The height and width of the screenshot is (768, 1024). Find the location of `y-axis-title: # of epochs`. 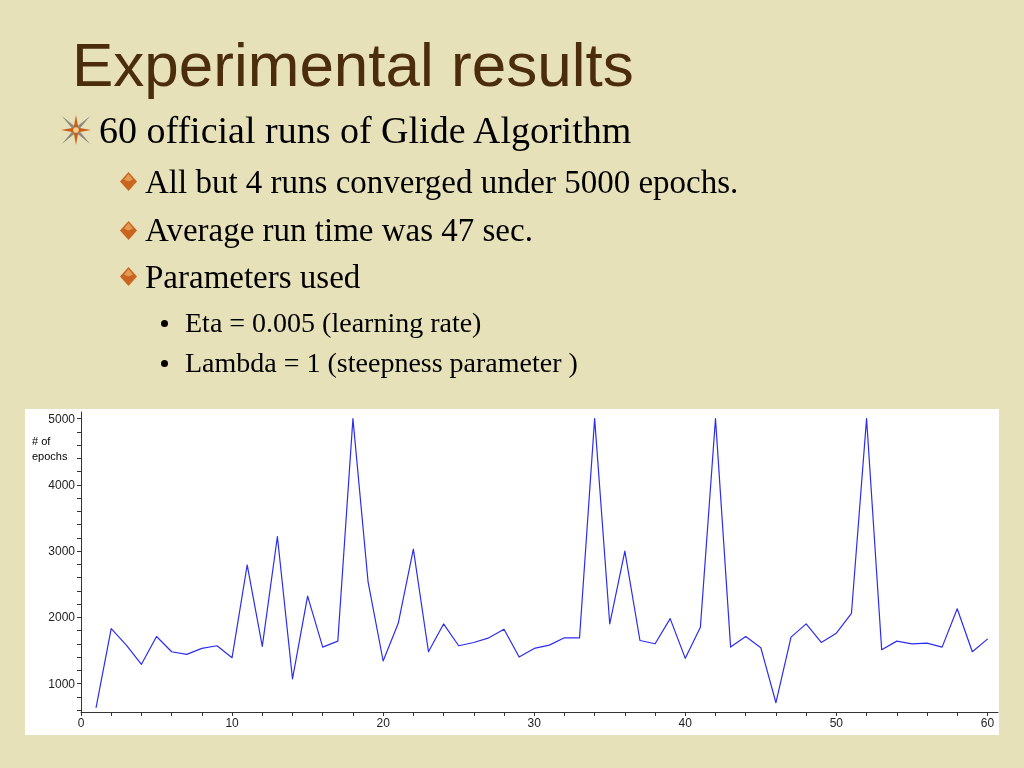

y-axis-title: # of epochs is located at coordinates (50, 449).